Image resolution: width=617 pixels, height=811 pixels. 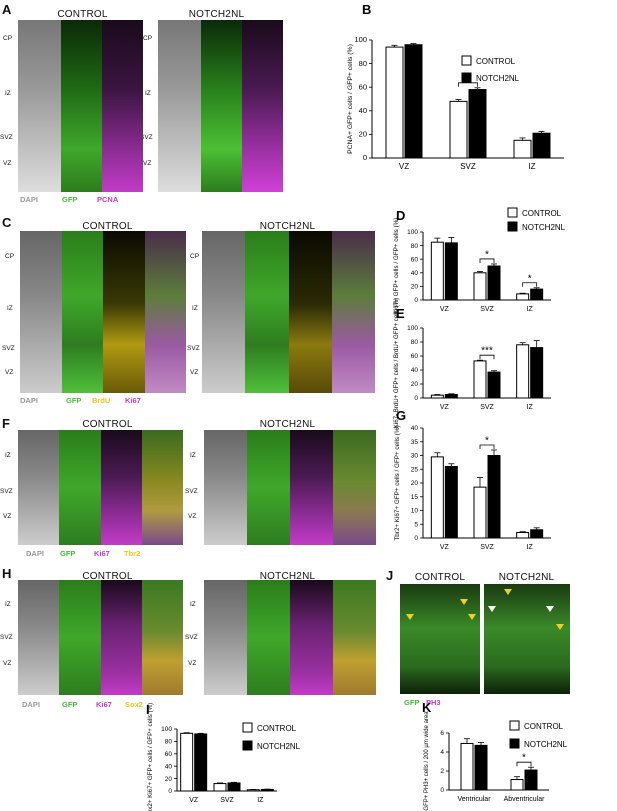 What do you see at coordinates (542, 213) in the screenshot?
I see `legend-label: CONTROL` at bounding box center [542, 213].